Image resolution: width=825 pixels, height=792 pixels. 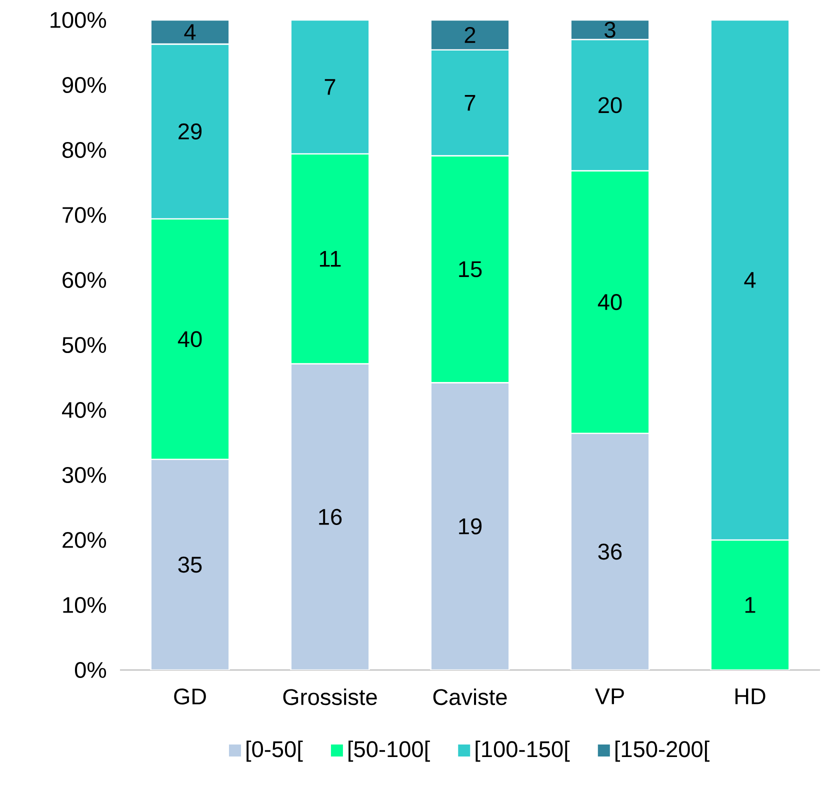 What do you see at coordinates (84, 540) in the screenshot?
I see `y-tick-label: 20%` at bounding box center [84, 540].